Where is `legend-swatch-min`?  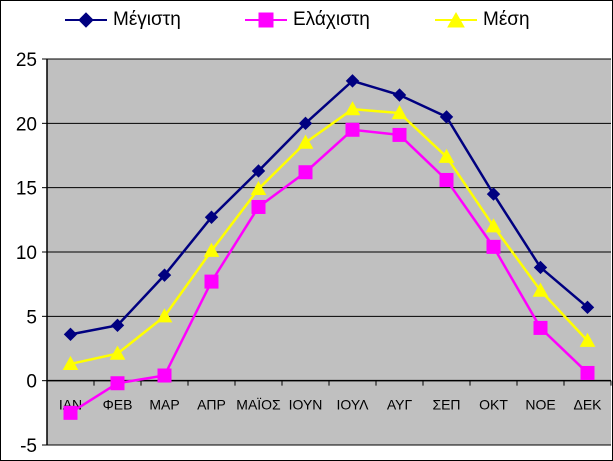
legend-swatch-min is located at coordinates (266, 20).